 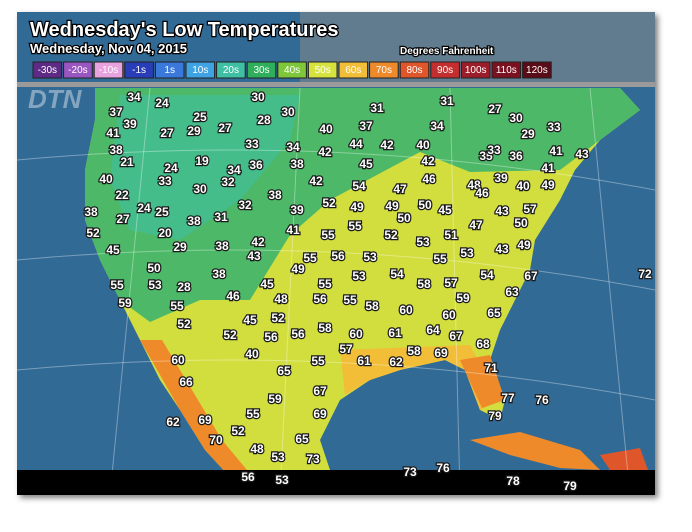 What do you see at coordinates (420, 377) in the screenshot?
I see `warm-zone-gulf` at bounding box center [420, 377].